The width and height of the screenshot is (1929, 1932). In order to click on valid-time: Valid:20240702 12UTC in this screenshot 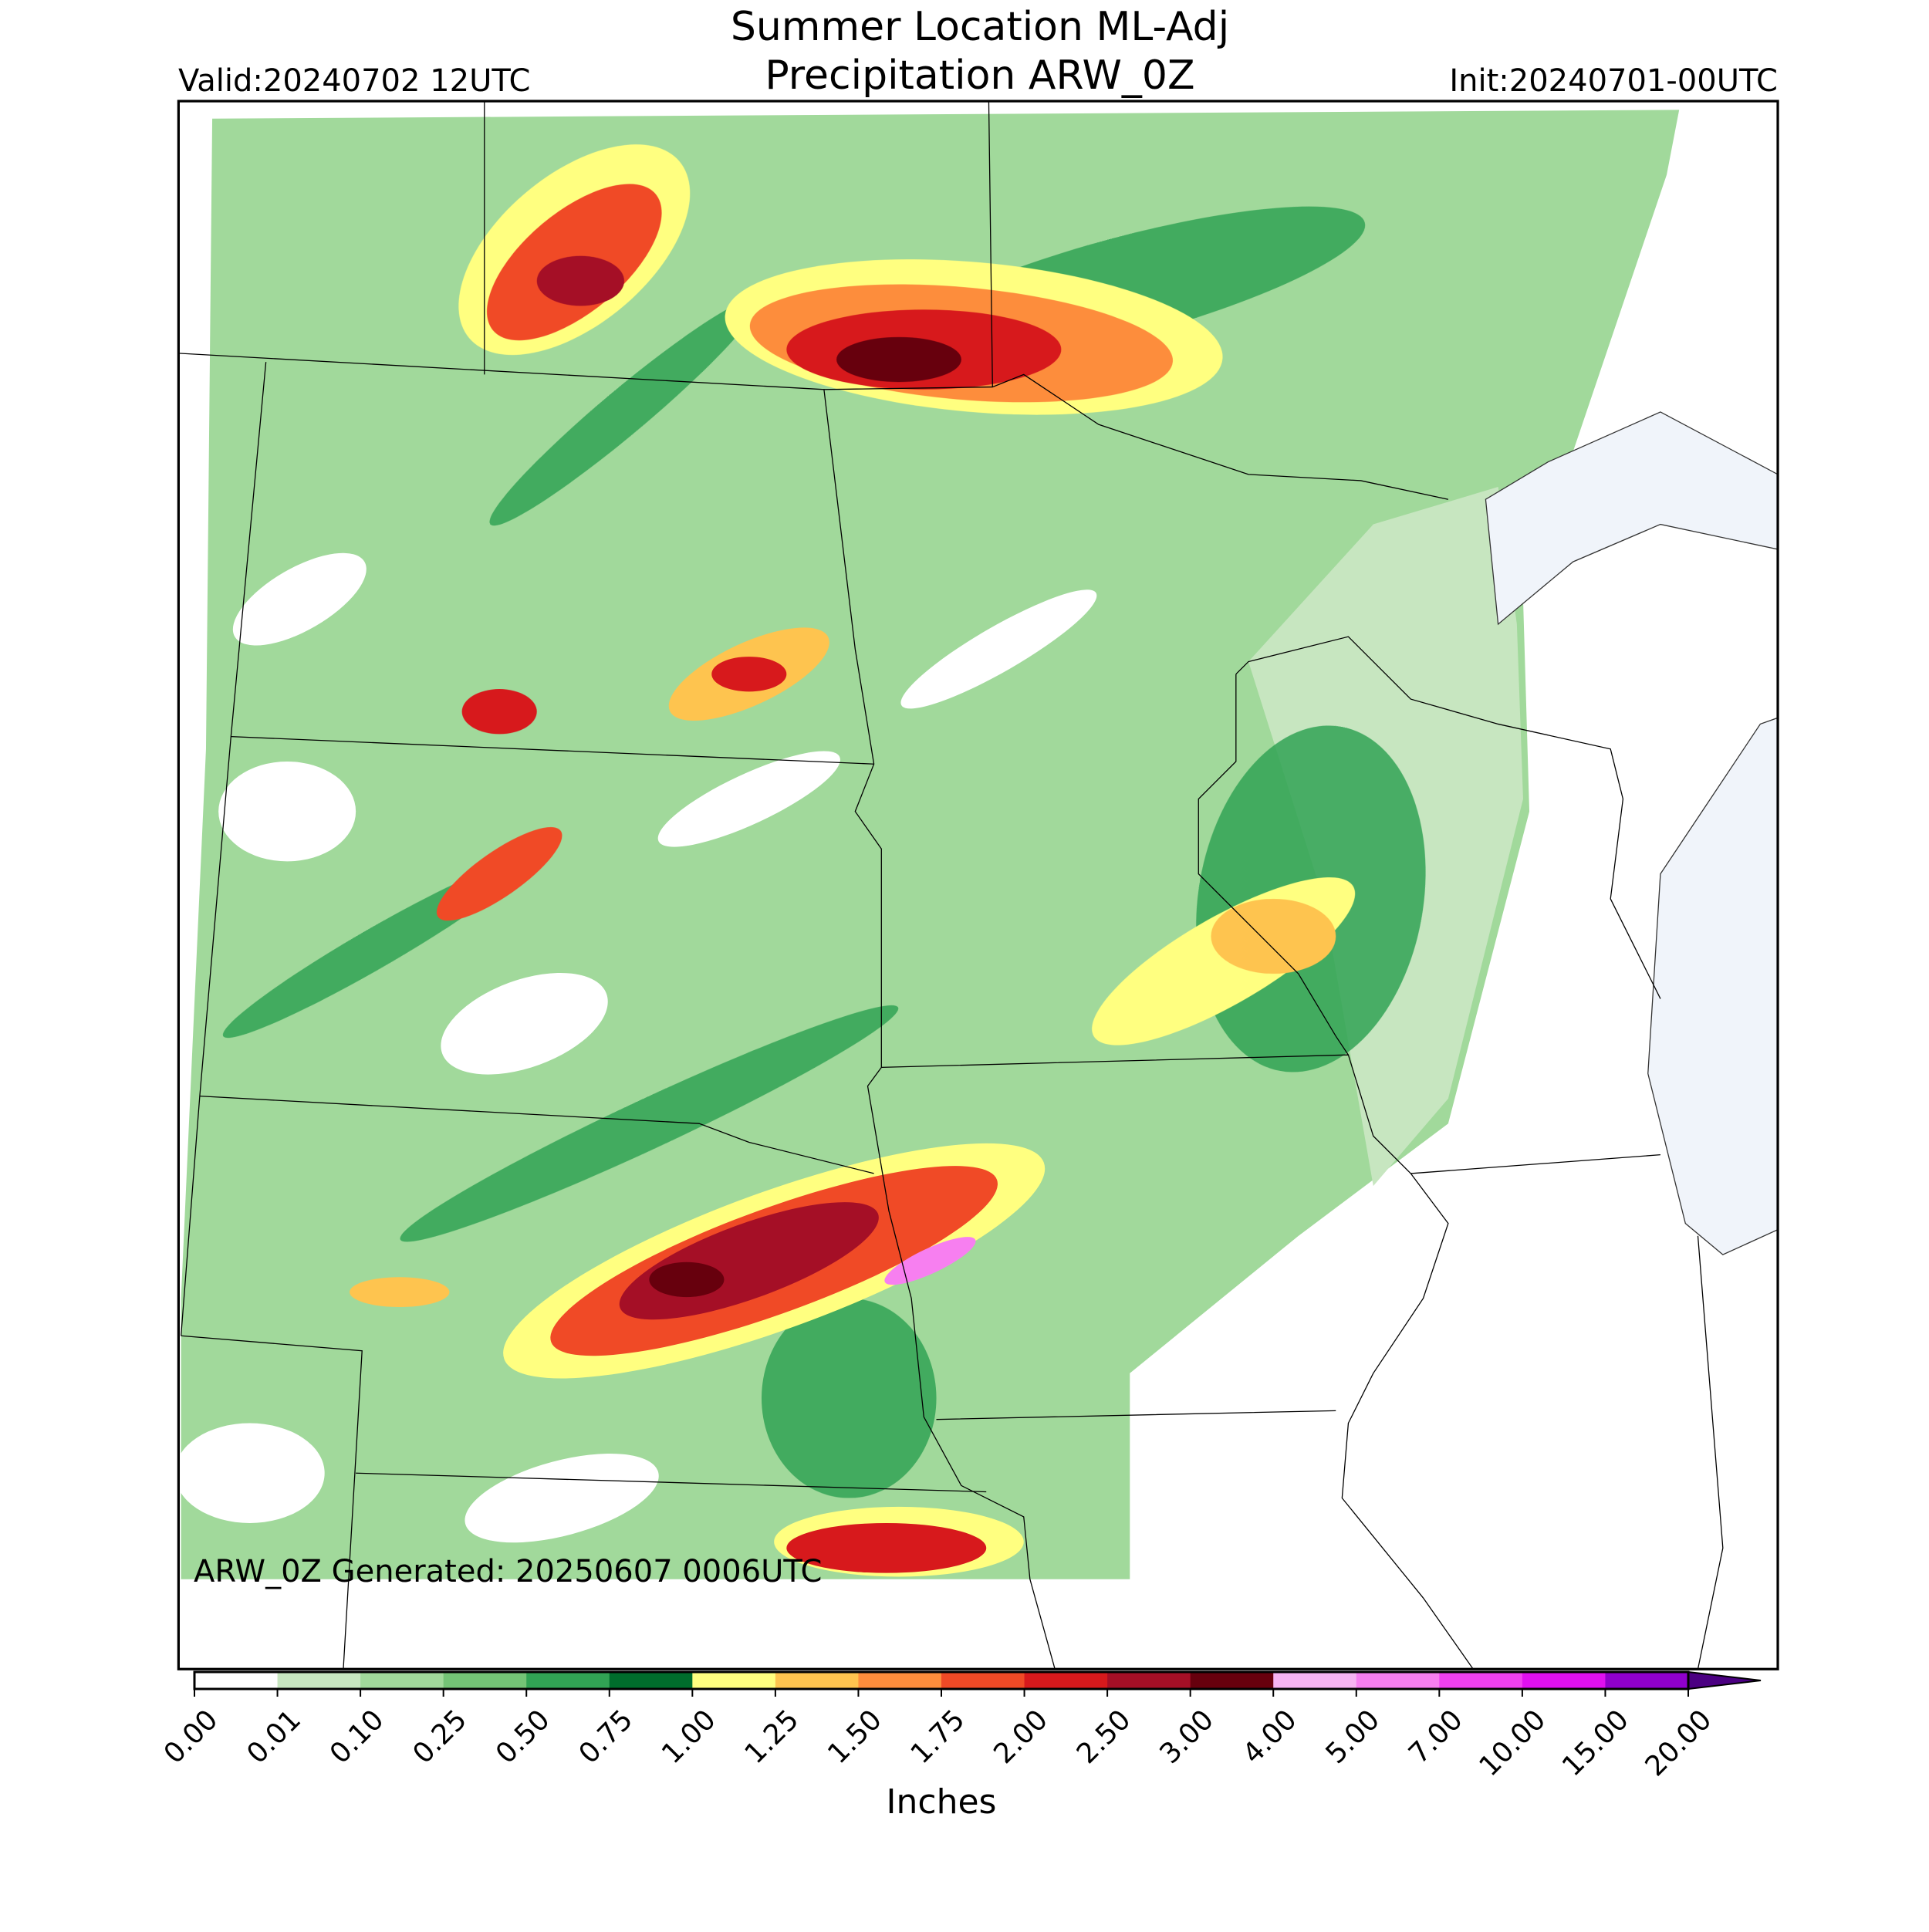, I will do `click(354, 81)`.